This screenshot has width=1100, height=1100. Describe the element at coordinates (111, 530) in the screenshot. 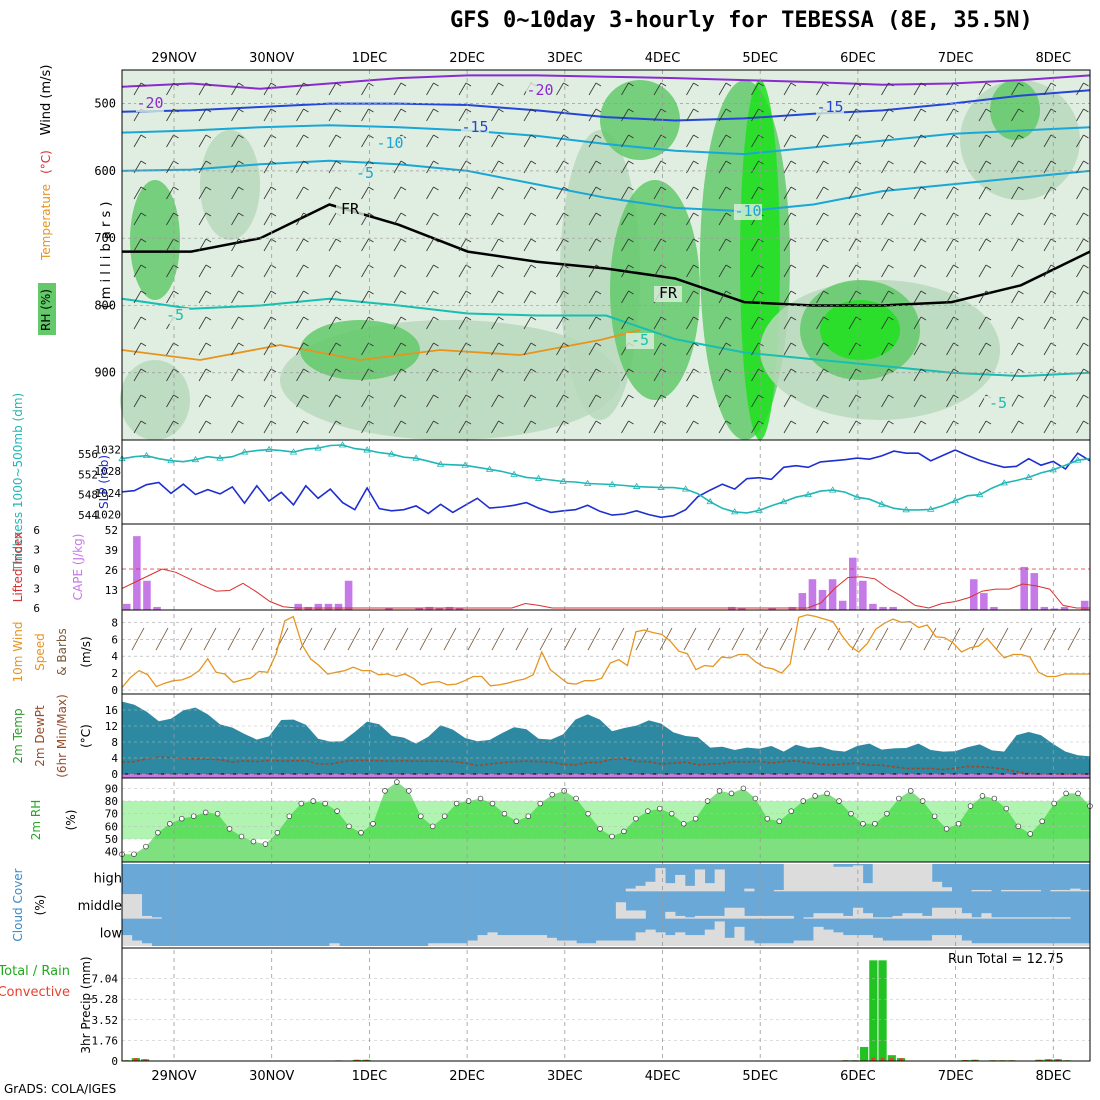

I see `cape-tick-label: 52` at that location.